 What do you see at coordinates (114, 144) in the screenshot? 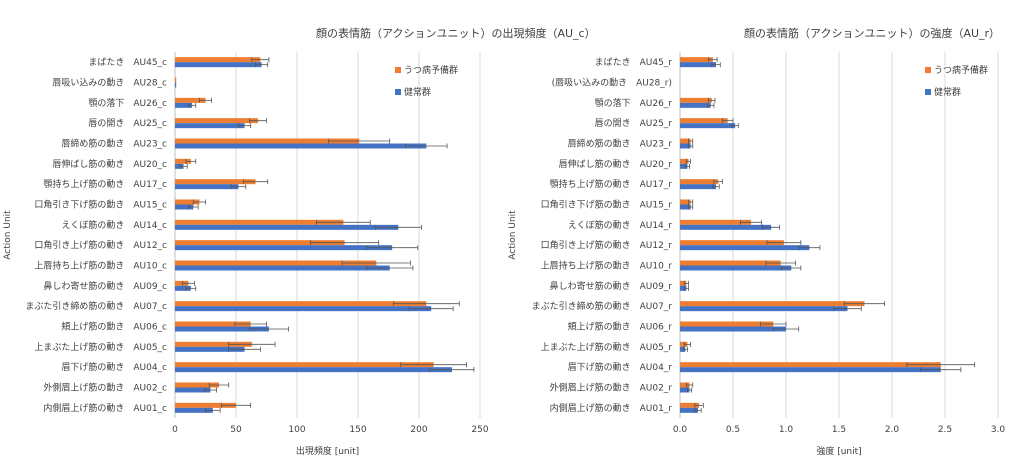
I see `category-label: 唇締め筋の動き AU23_c` at bounding box center [114, 144].